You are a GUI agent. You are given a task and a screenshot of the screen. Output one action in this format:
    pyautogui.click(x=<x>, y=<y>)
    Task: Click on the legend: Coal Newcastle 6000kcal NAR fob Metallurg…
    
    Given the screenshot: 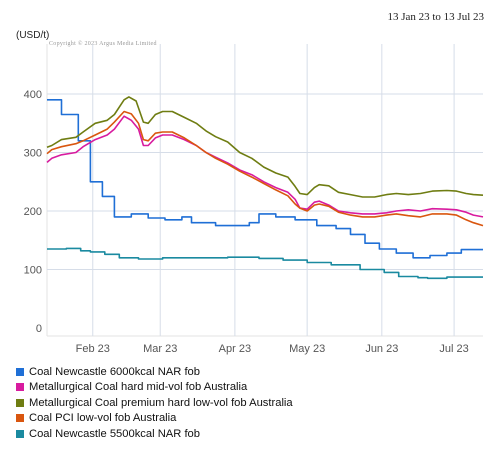 What is the action you would take?
    pyautogui.click(x=154, y=403)
    